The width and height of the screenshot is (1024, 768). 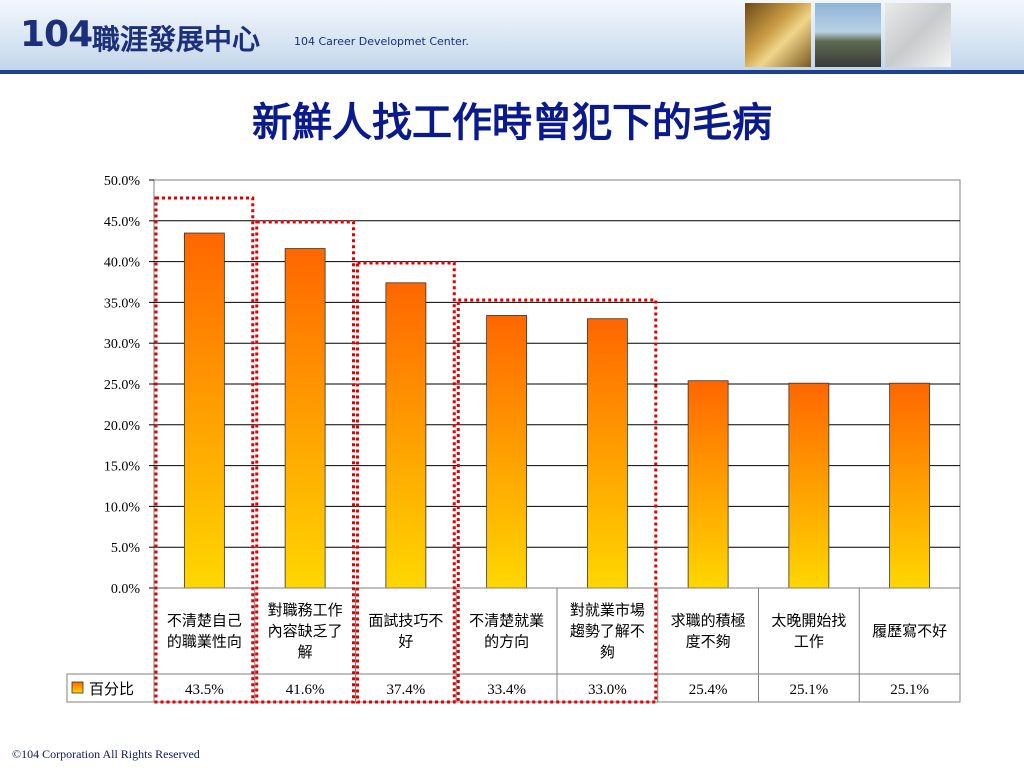 What do you see at coordinates (122, 222) in the screenshot?
I see `y-tick-label: 45.0%` at bounding box center [122, 222].